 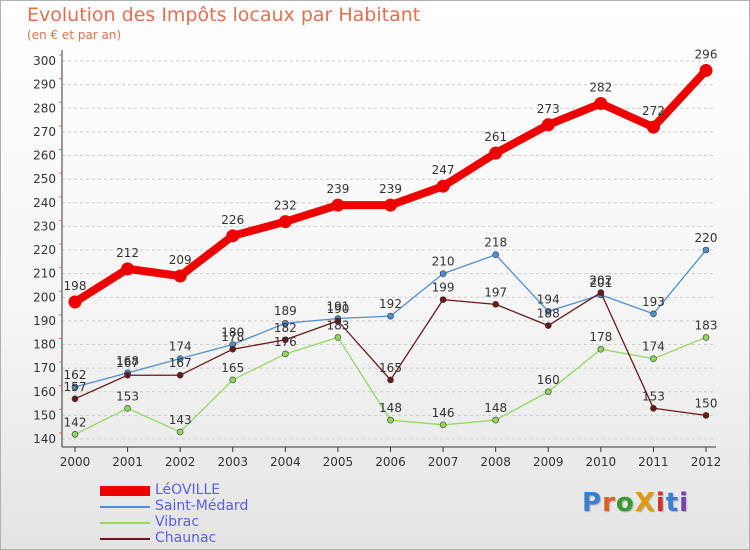 What do you see at coordinates (495, 243) in the screenshot?
I see `data-label: 218` at bounding box center [495, 243].